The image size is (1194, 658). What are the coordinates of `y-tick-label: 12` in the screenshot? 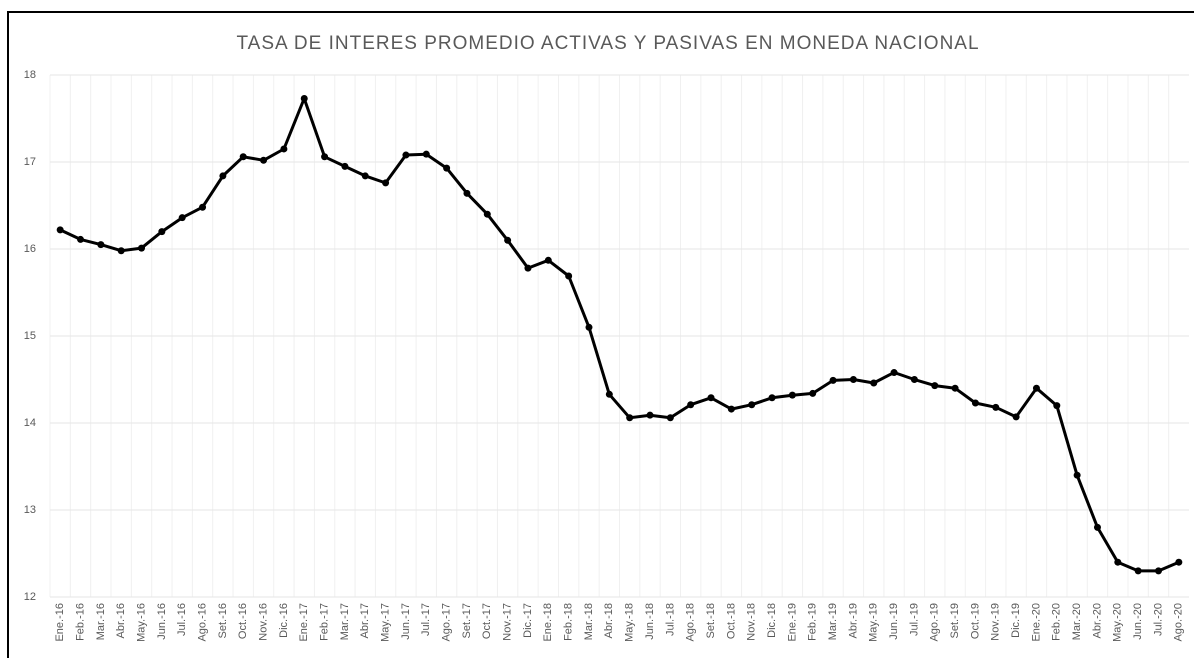 It's located at (30, 597).